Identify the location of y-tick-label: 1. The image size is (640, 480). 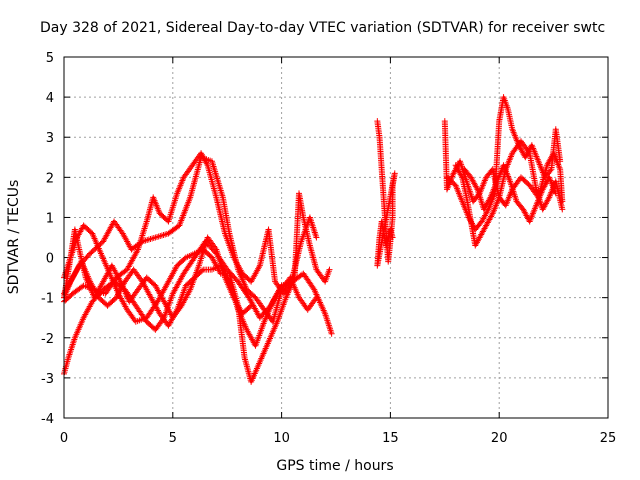
(50, 218).